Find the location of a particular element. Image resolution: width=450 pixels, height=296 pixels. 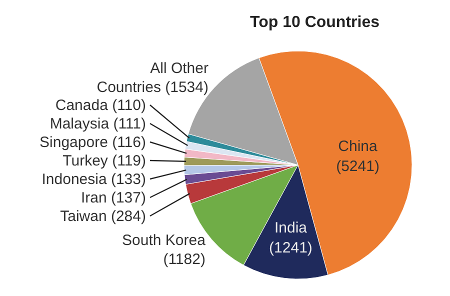

slice-label: Turkey (119) is located at coordinates (104, 161).